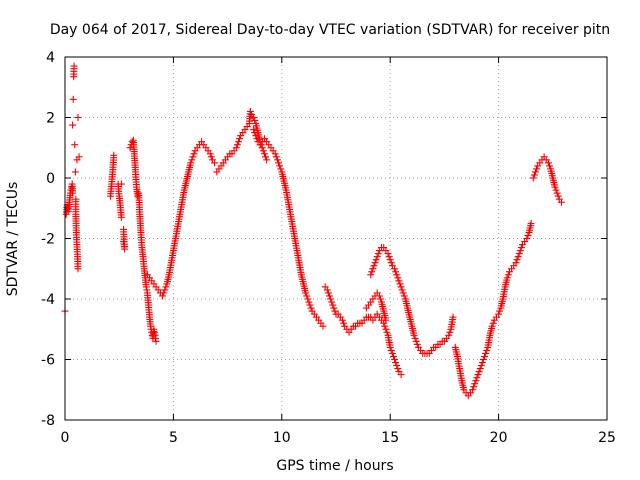 Image resolution: width=640 pixels, height=480 pixels. What do you see at coordinates (48, 421) in the screenshot?
I see `y-tick-label: -8` at bounding box center [48, 421].